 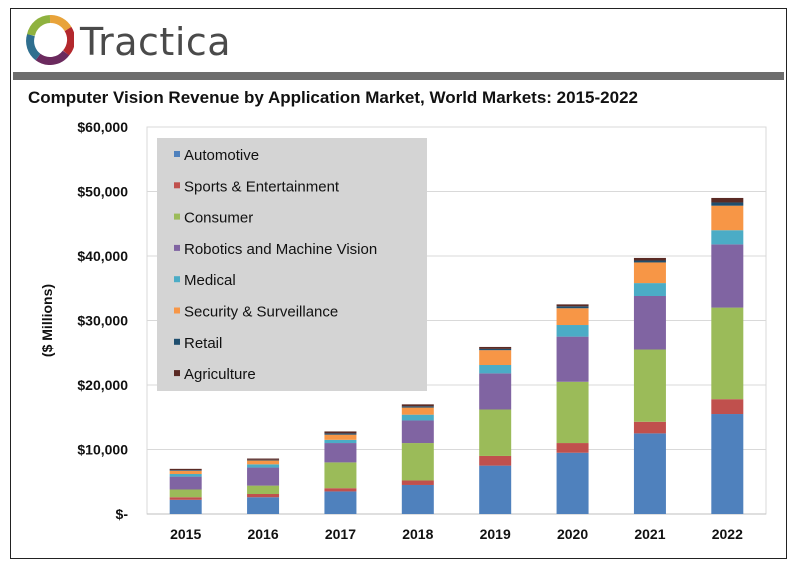 I want to click on legend-entry: Medical, so click(x=210, y=280).